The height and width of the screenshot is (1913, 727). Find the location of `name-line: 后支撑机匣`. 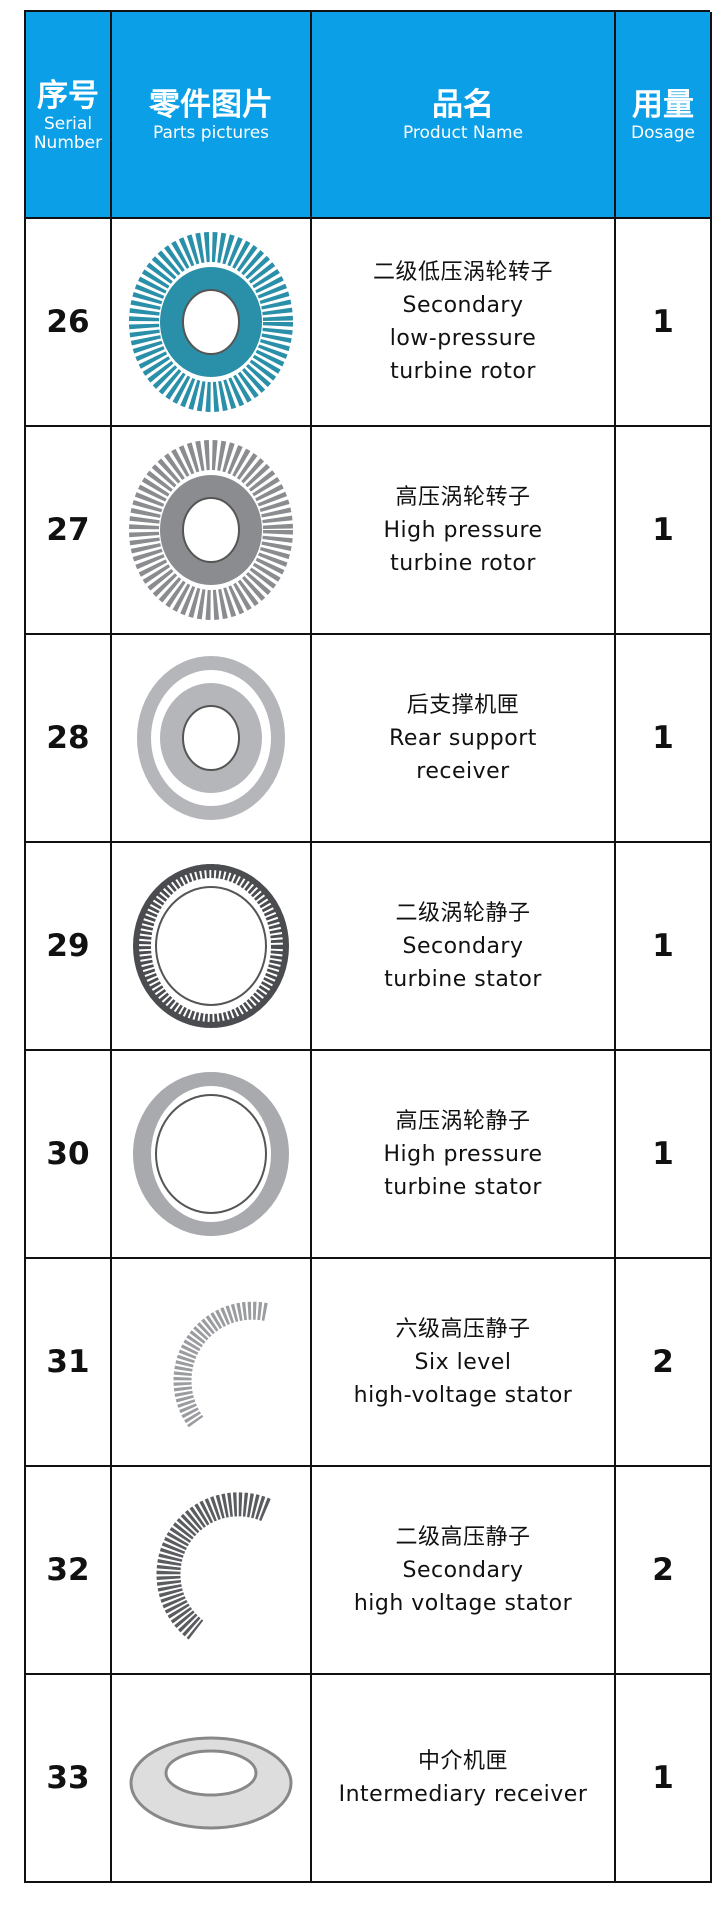

name-line: 后支撑机匣 is located at coordinates (463, 705).